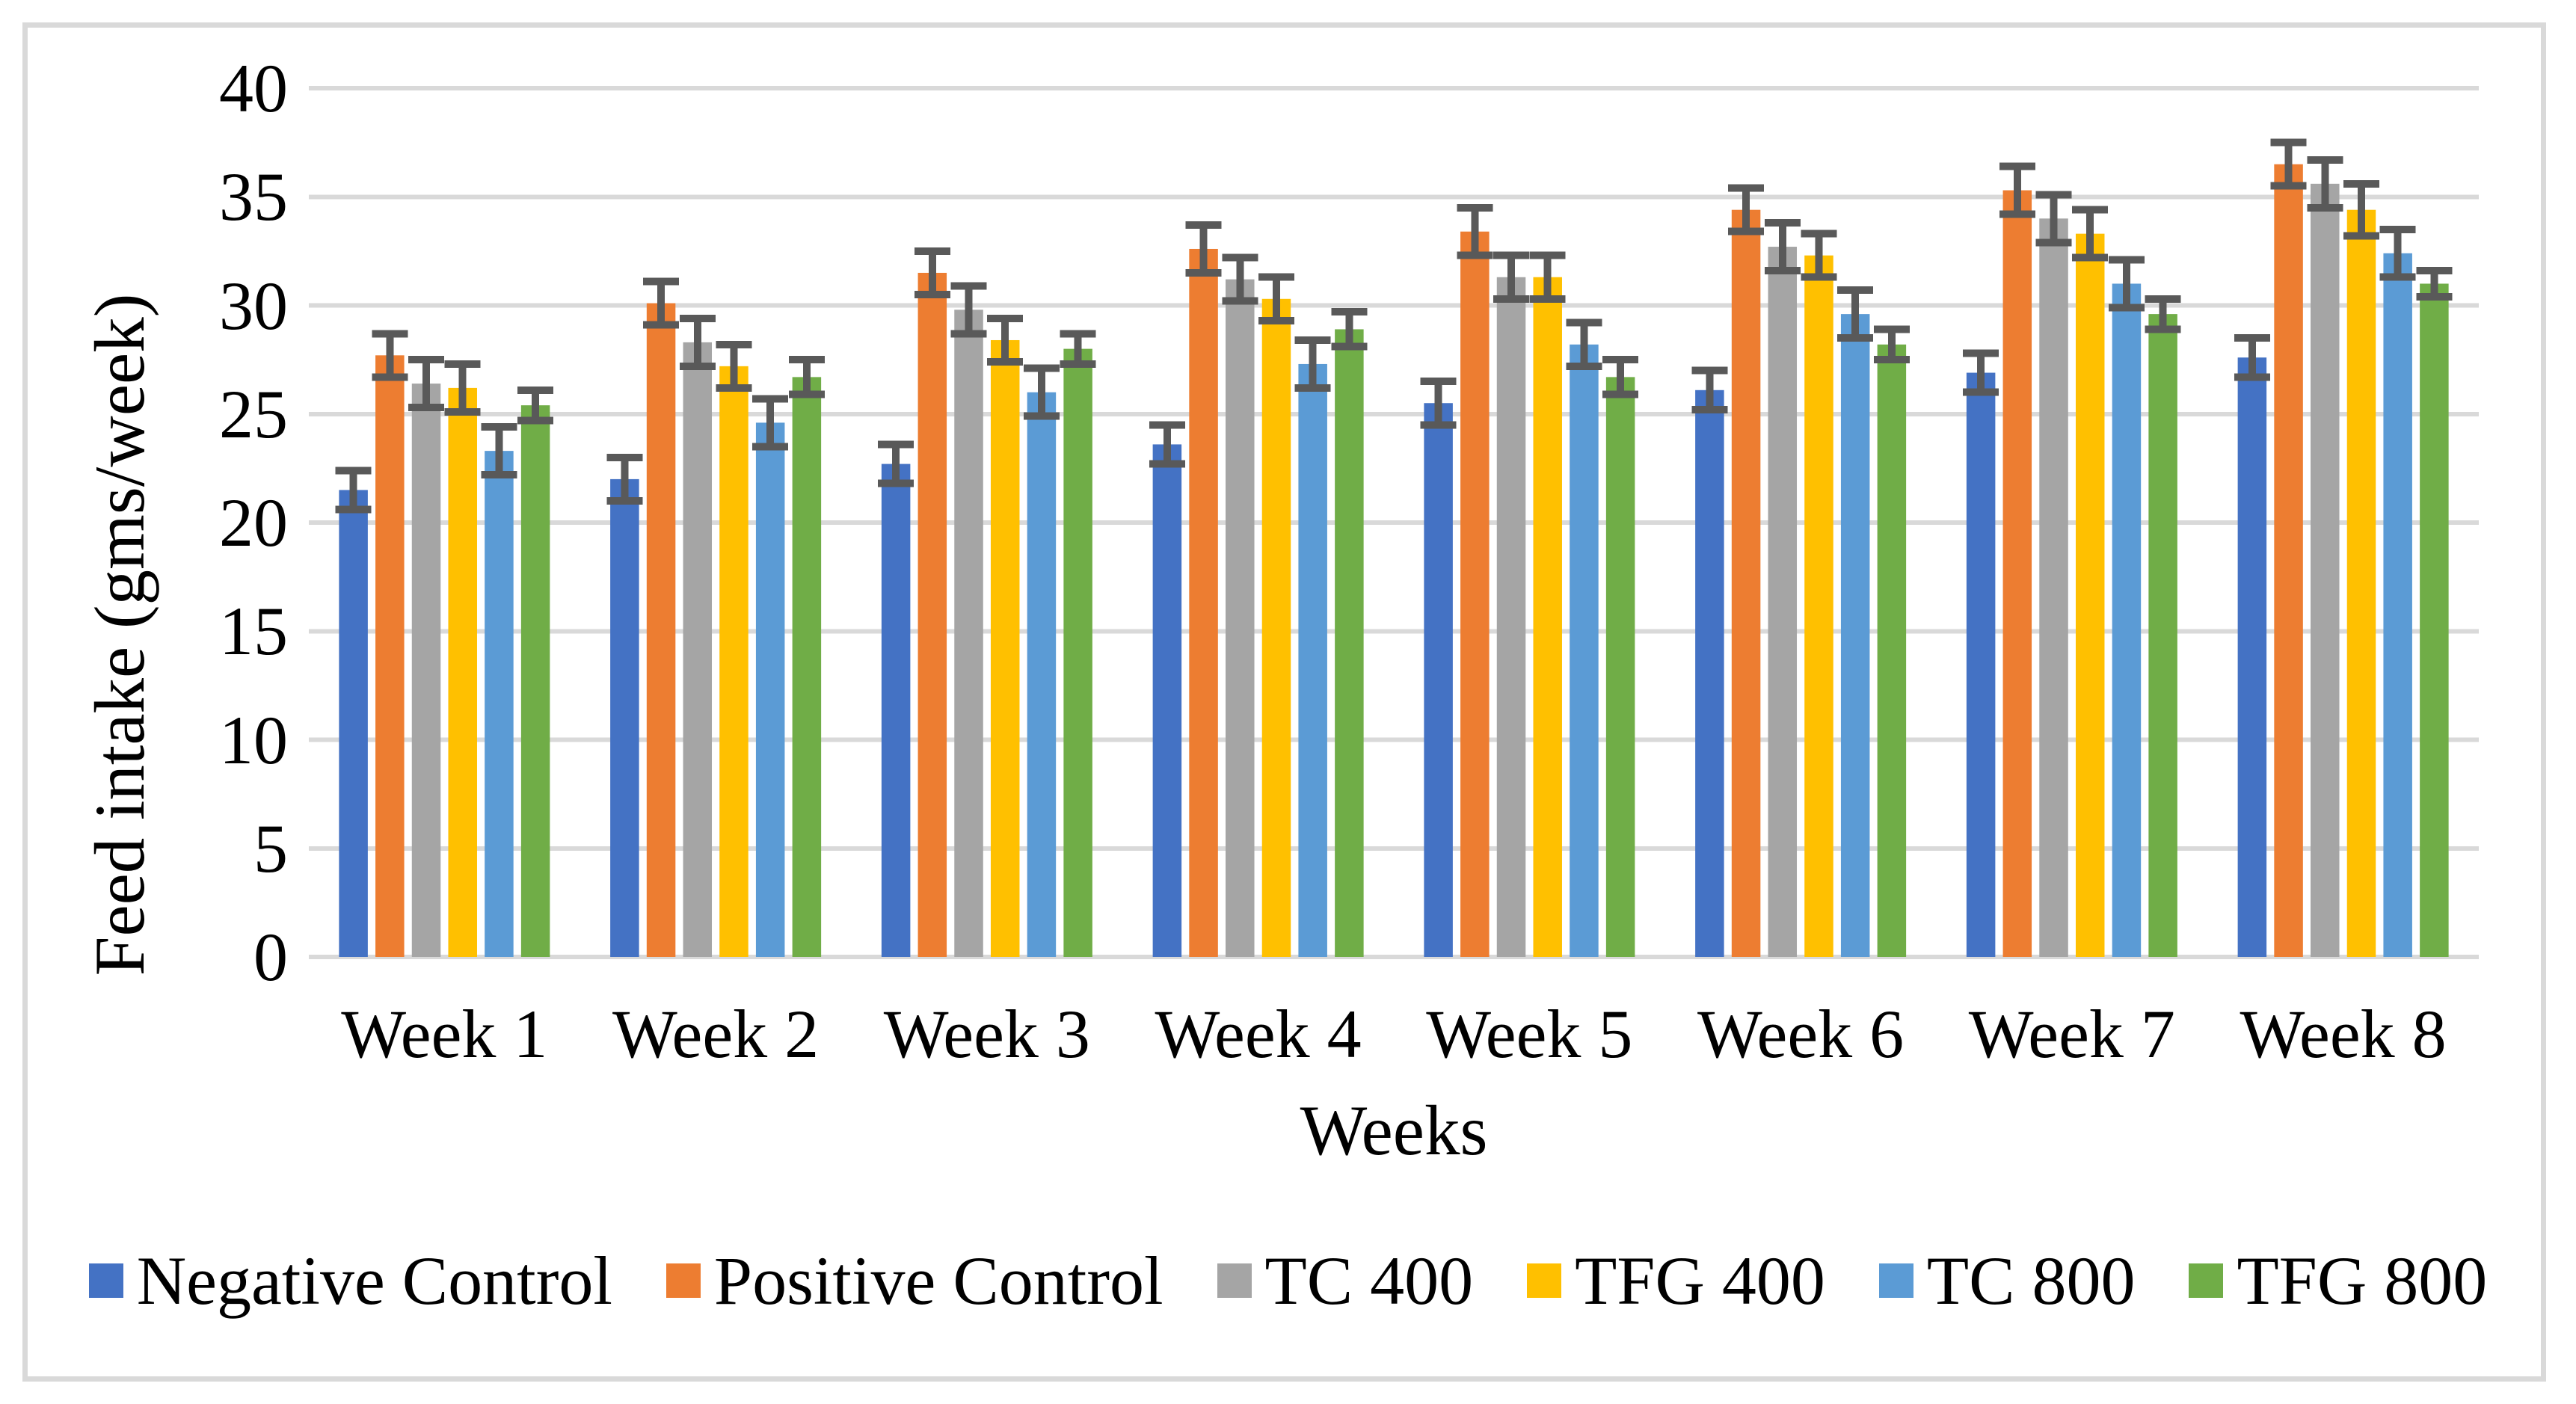  I want to click on legend-item-tfg-400: TFG 400, so click(1676, 1280).